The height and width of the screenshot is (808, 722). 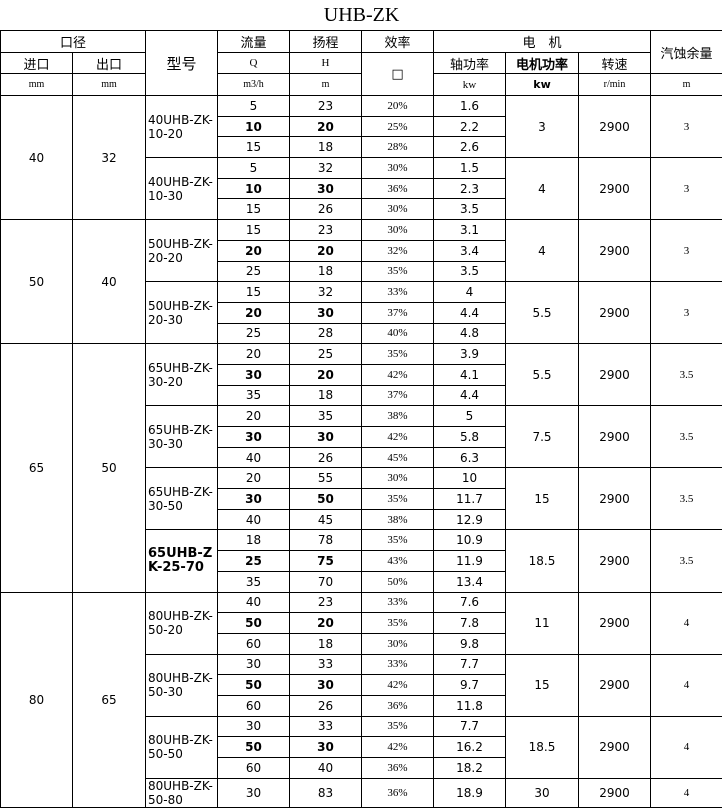 I want to click on shaft-power: 4.1, so click(x=470, y=374).